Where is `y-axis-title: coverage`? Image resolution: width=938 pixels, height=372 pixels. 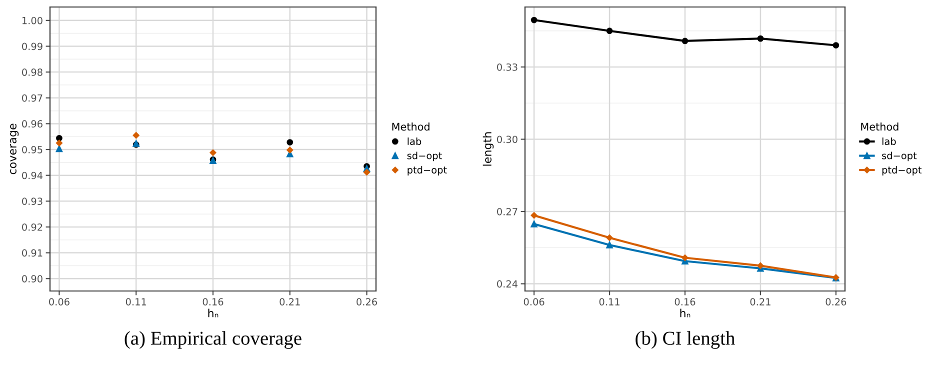
y-axis-title: coverage is located at coordinates (14, 149).